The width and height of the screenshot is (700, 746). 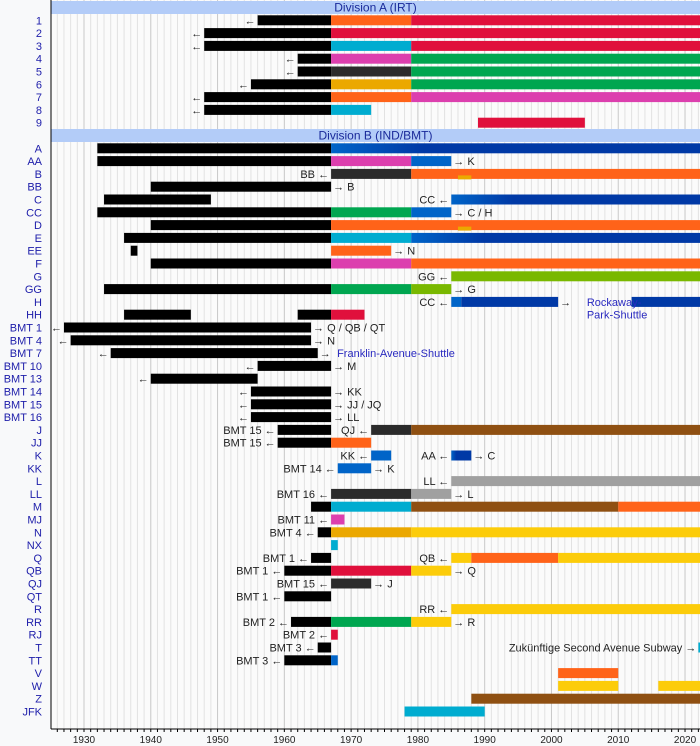 What do you see at coordinates (23, 418) in the screenshot?
I see `row-label: BMT 16` at bounding box center [23, 418].